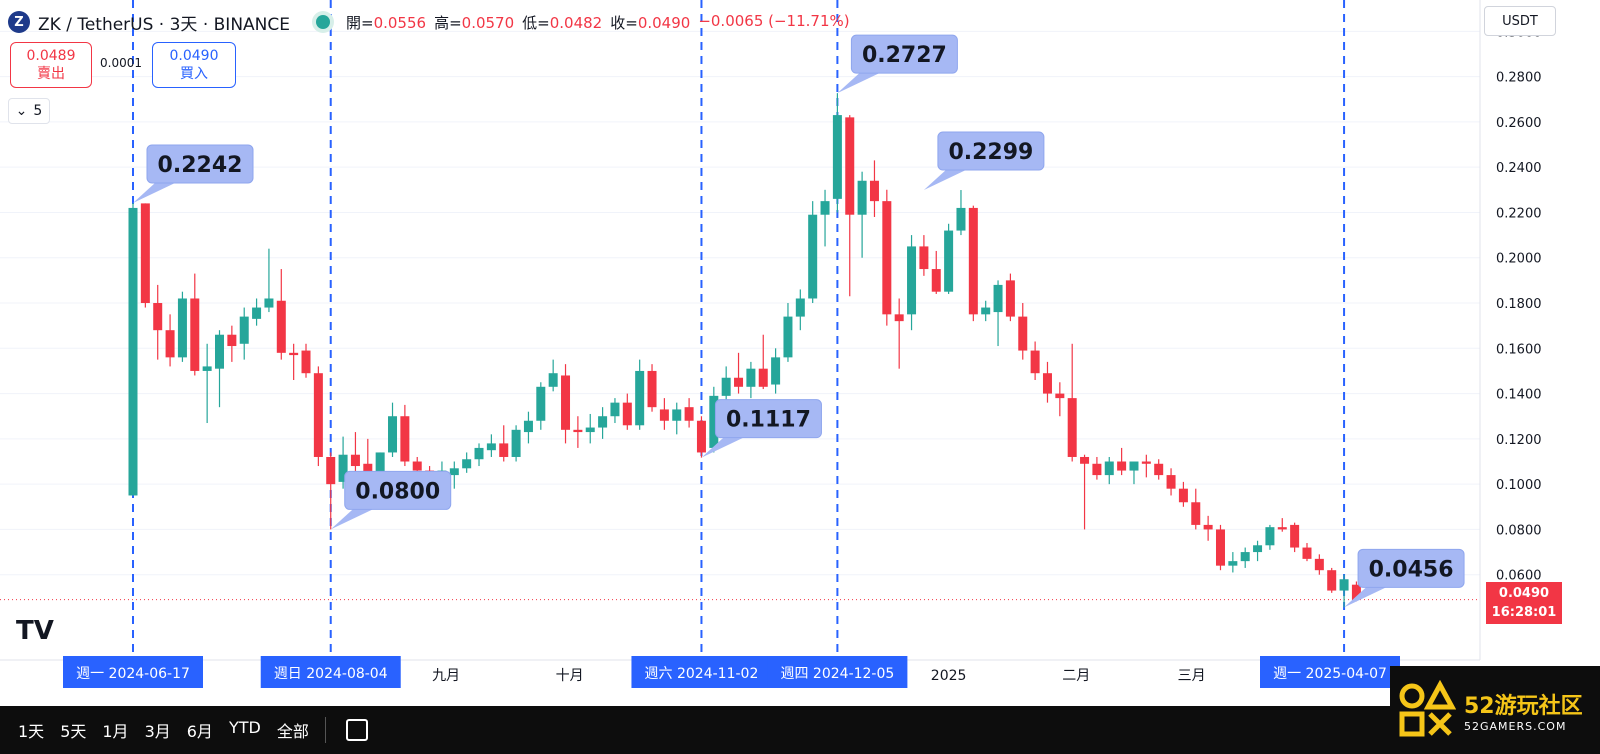 Image resolution: width=1600 pixels, height=754 pixels. What do you see at coordinates (356, 730) in the screenshot?
I see `calendar-range-icon` at bounding box center [356, 730].